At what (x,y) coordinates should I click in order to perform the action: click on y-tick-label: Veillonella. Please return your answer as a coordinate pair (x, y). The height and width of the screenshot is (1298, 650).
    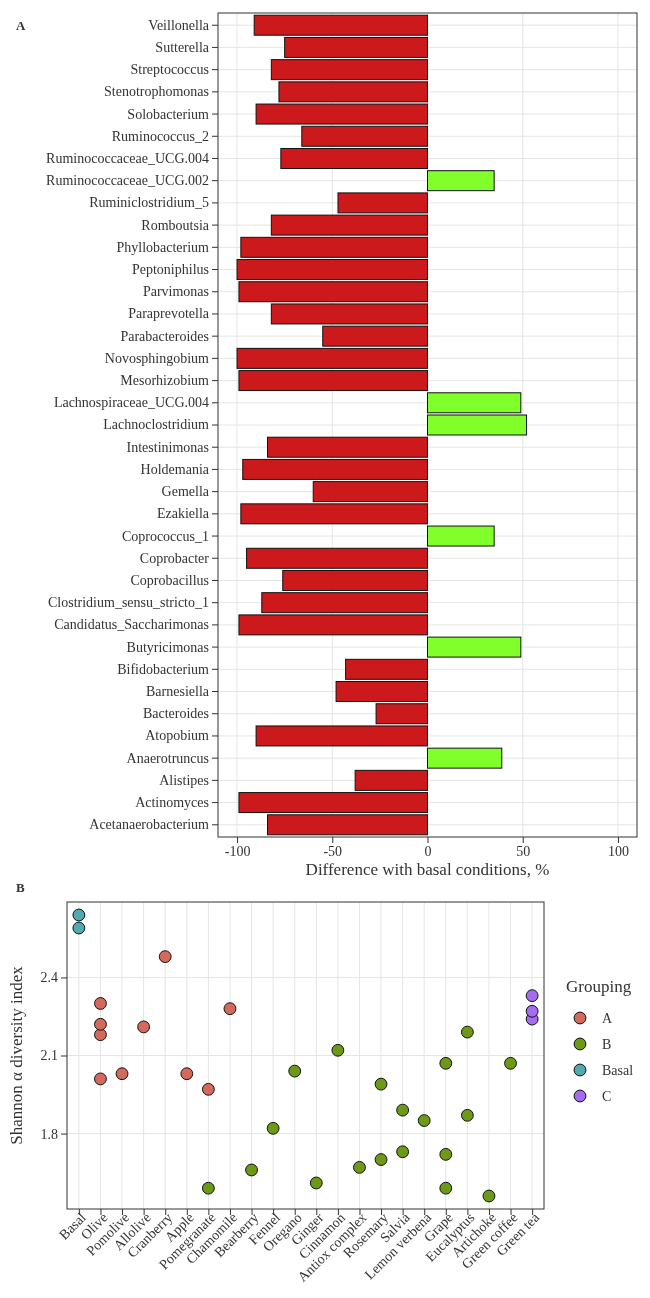
    Looking at the image, I should click on (179, 25).